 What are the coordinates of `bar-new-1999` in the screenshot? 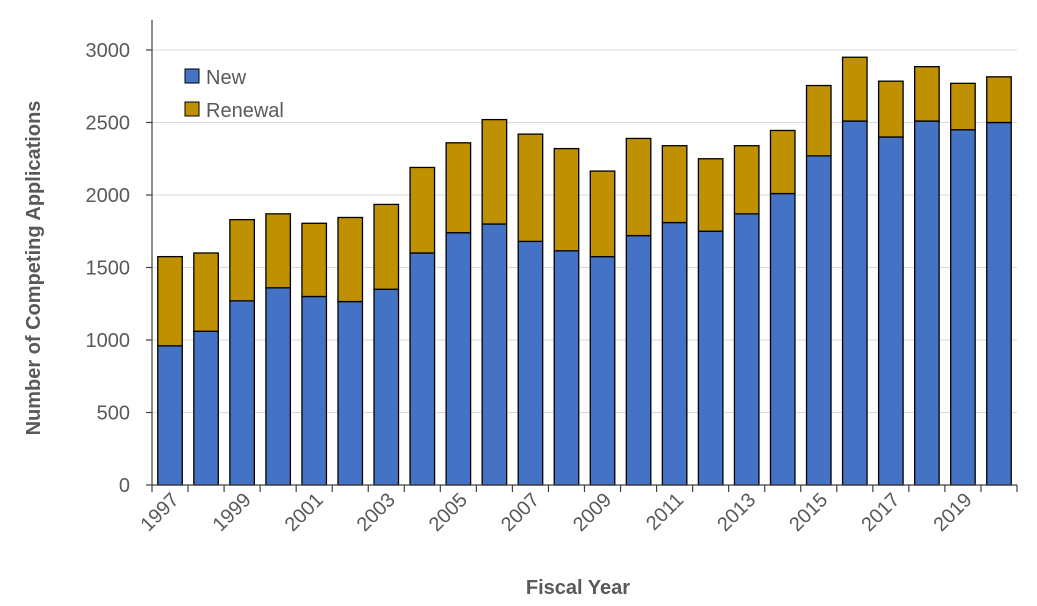 It's located at (242, 393).